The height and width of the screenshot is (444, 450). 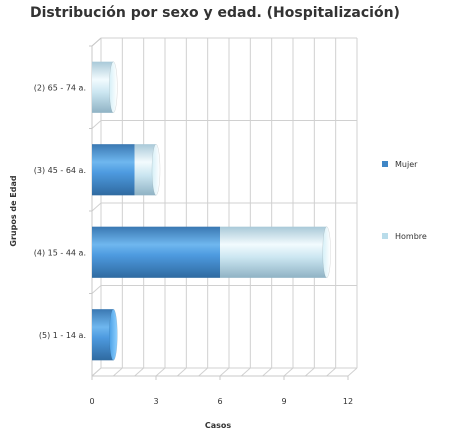 What do you see at coordinates (13, 211) in the screenshot?
I see `y-axis-title: Grupos de Edad` at bounding box center [13, 211].